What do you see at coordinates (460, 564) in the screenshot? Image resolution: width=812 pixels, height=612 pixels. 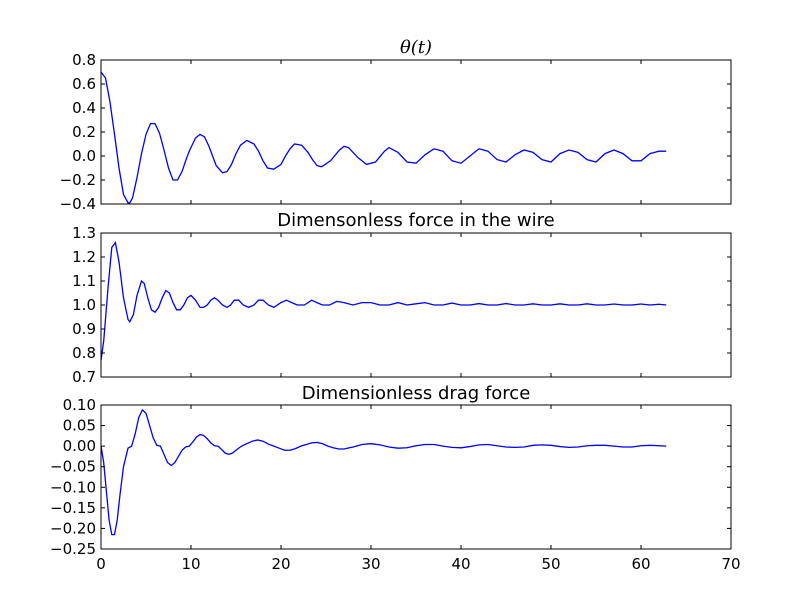 I see `x-tick-label: 40` at bounding box center [460, 564].